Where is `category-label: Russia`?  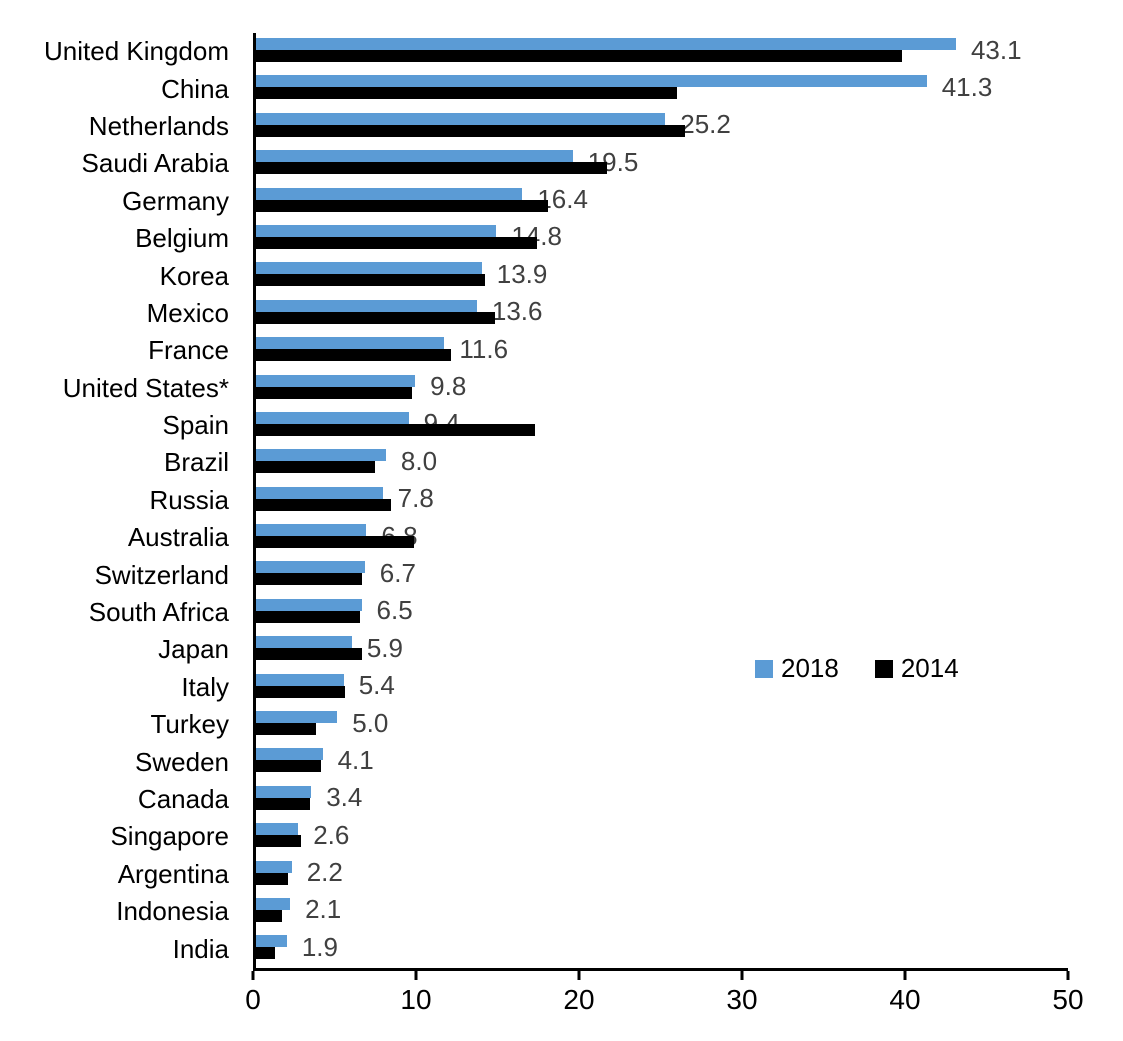
category-label: Russia is located at coordinates (189, 499).